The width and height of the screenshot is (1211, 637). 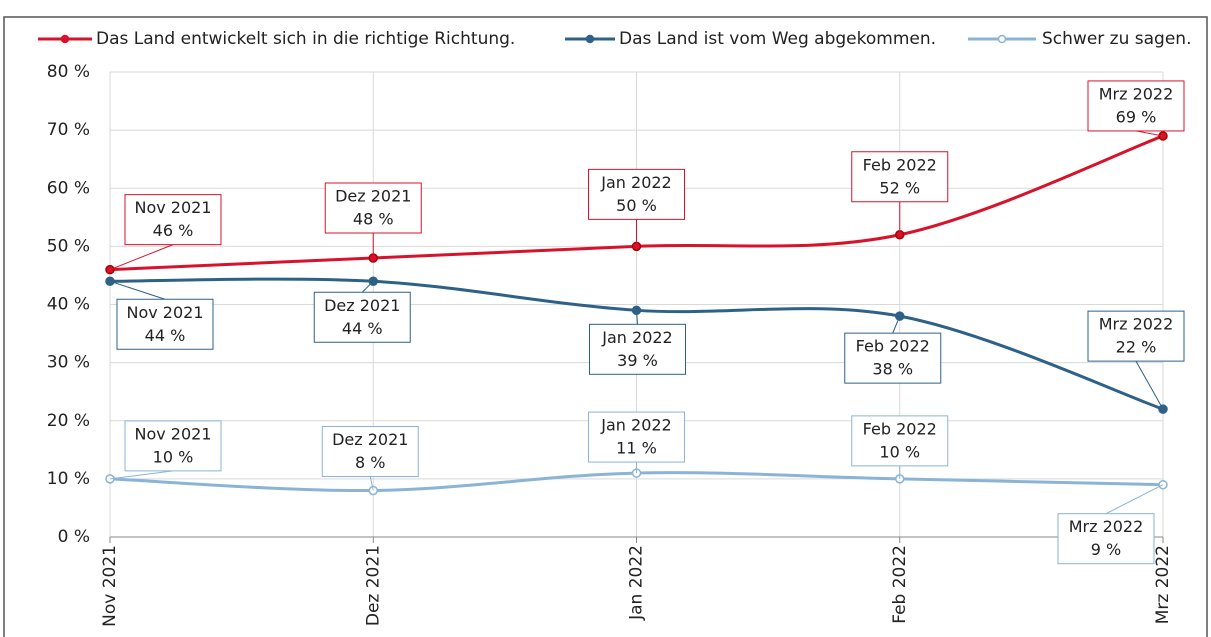 What do you see at coordinates (1163, 584) in the screenshot?
I see `x-tick-label: Mrz 2022` at bounding box center [1163, 584].